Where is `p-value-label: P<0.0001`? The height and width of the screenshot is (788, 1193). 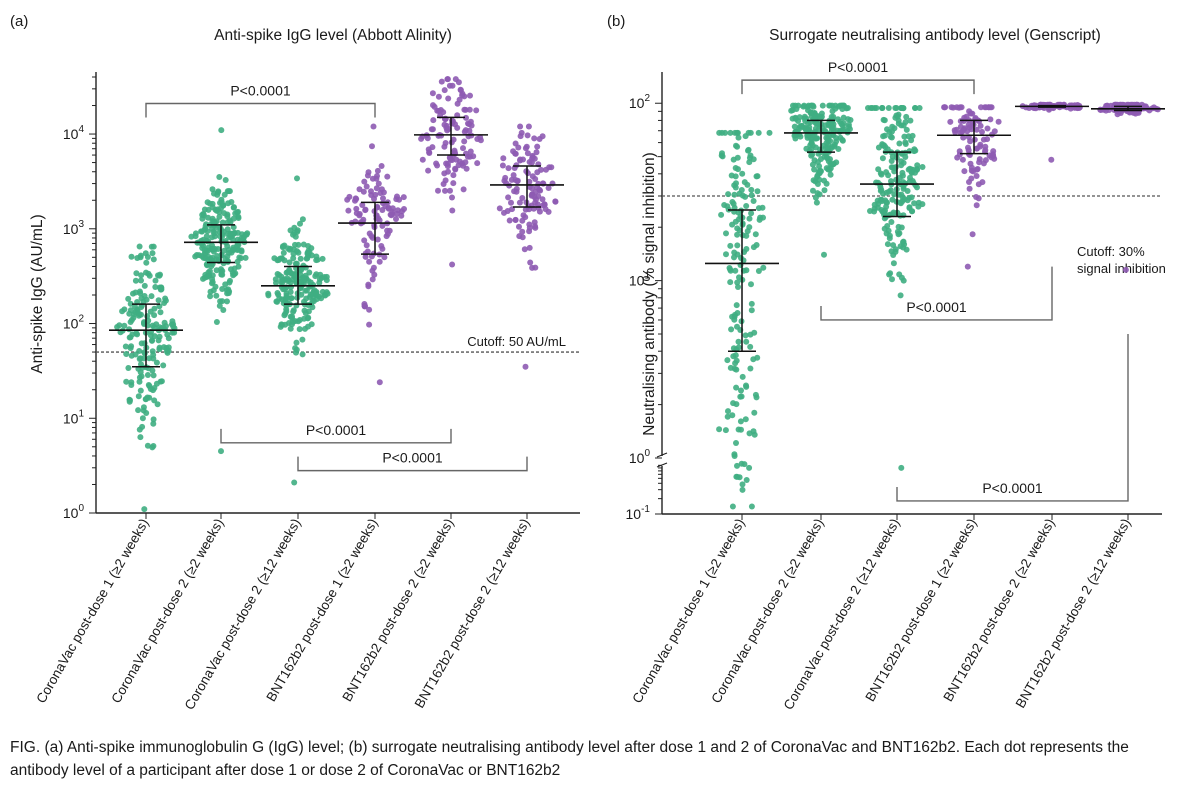 p-value-label: P<0.0001 is located at coordinates (260, 91).